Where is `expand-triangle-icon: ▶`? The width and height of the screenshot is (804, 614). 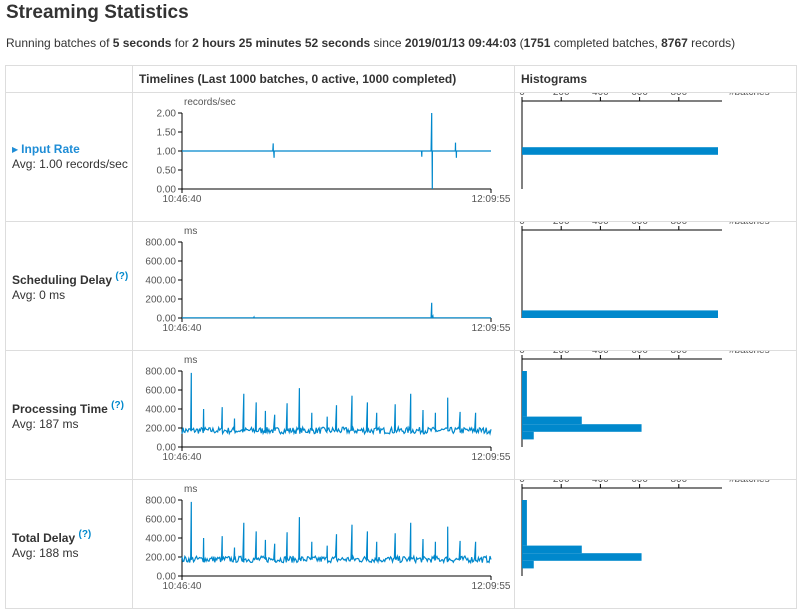
expand-triangle-icon: ▶ is located at coordinates (15, 149).